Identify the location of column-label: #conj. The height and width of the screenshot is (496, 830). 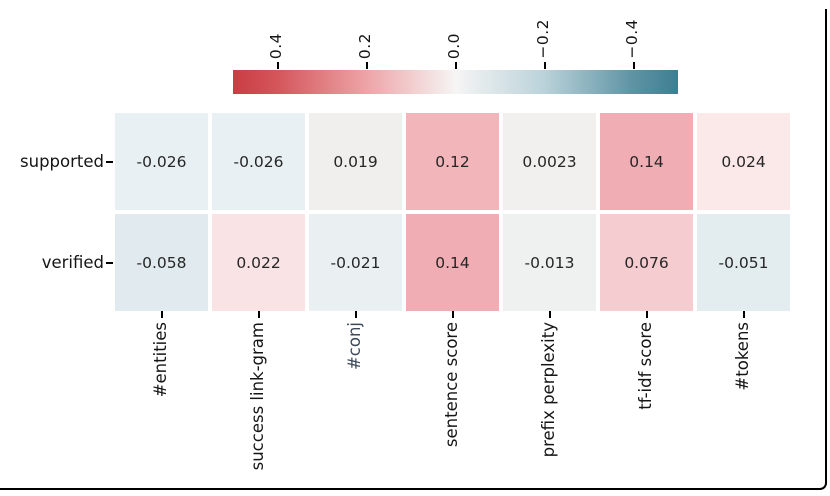
(354, 346).